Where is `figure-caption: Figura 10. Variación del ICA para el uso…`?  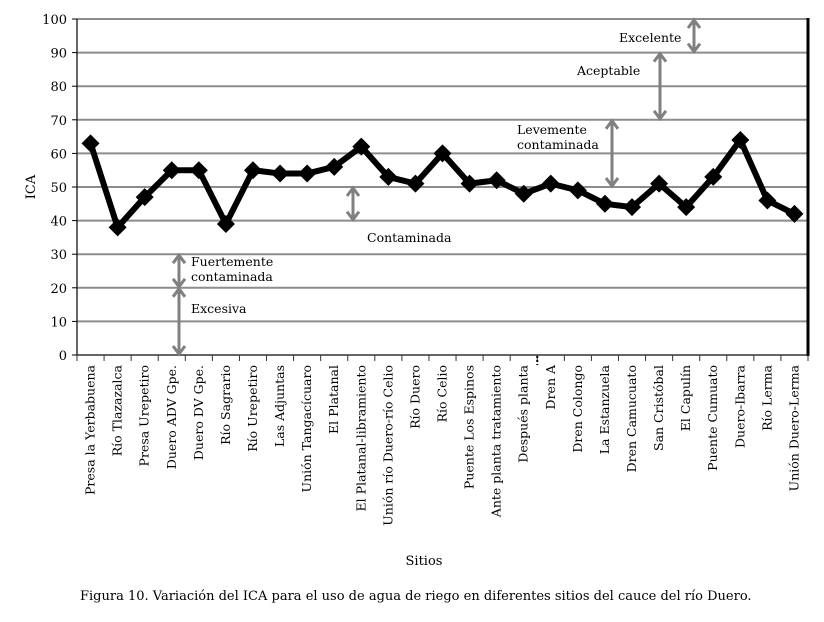 figure-caption: Figura 10. Variación del ICA para el uso… is located at coordinates (416, 596).